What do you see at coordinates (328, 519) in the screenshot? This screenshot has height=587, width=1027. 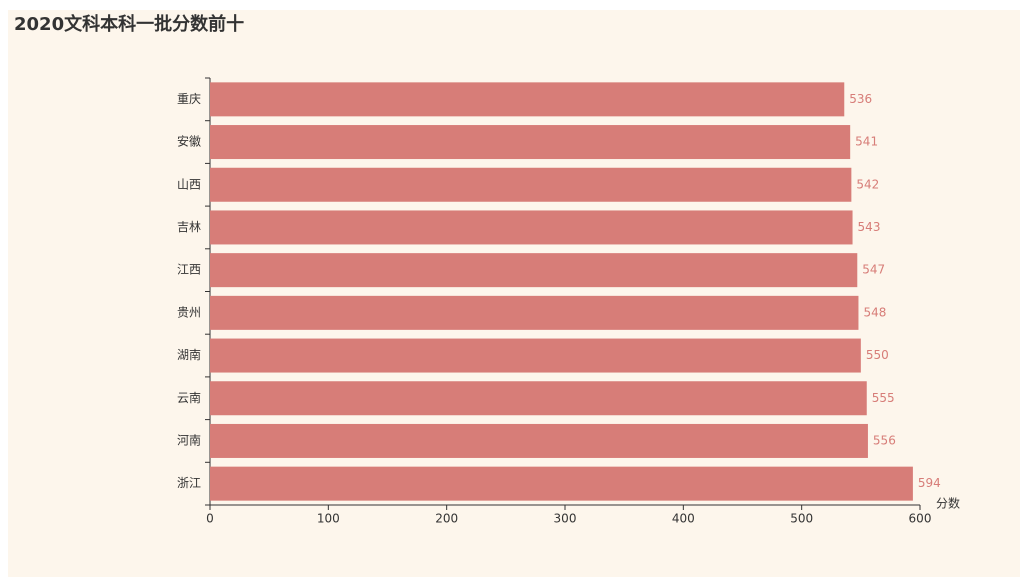 I see `x-tick-label: 100` at bounding box center [328, 519].